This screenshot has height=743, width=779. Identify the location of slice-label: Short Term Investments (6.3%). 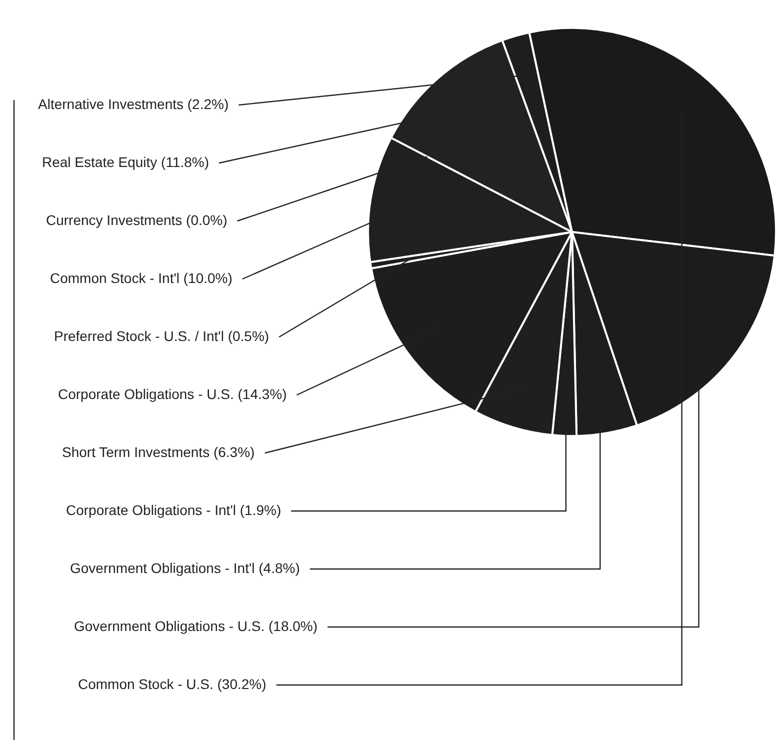
(158, 452).